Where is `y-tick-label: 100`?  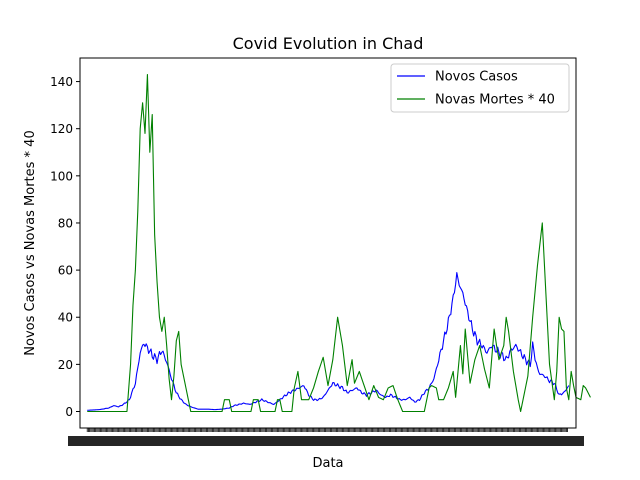
y-tick-label: 100 is located at coordinates (61, 176).